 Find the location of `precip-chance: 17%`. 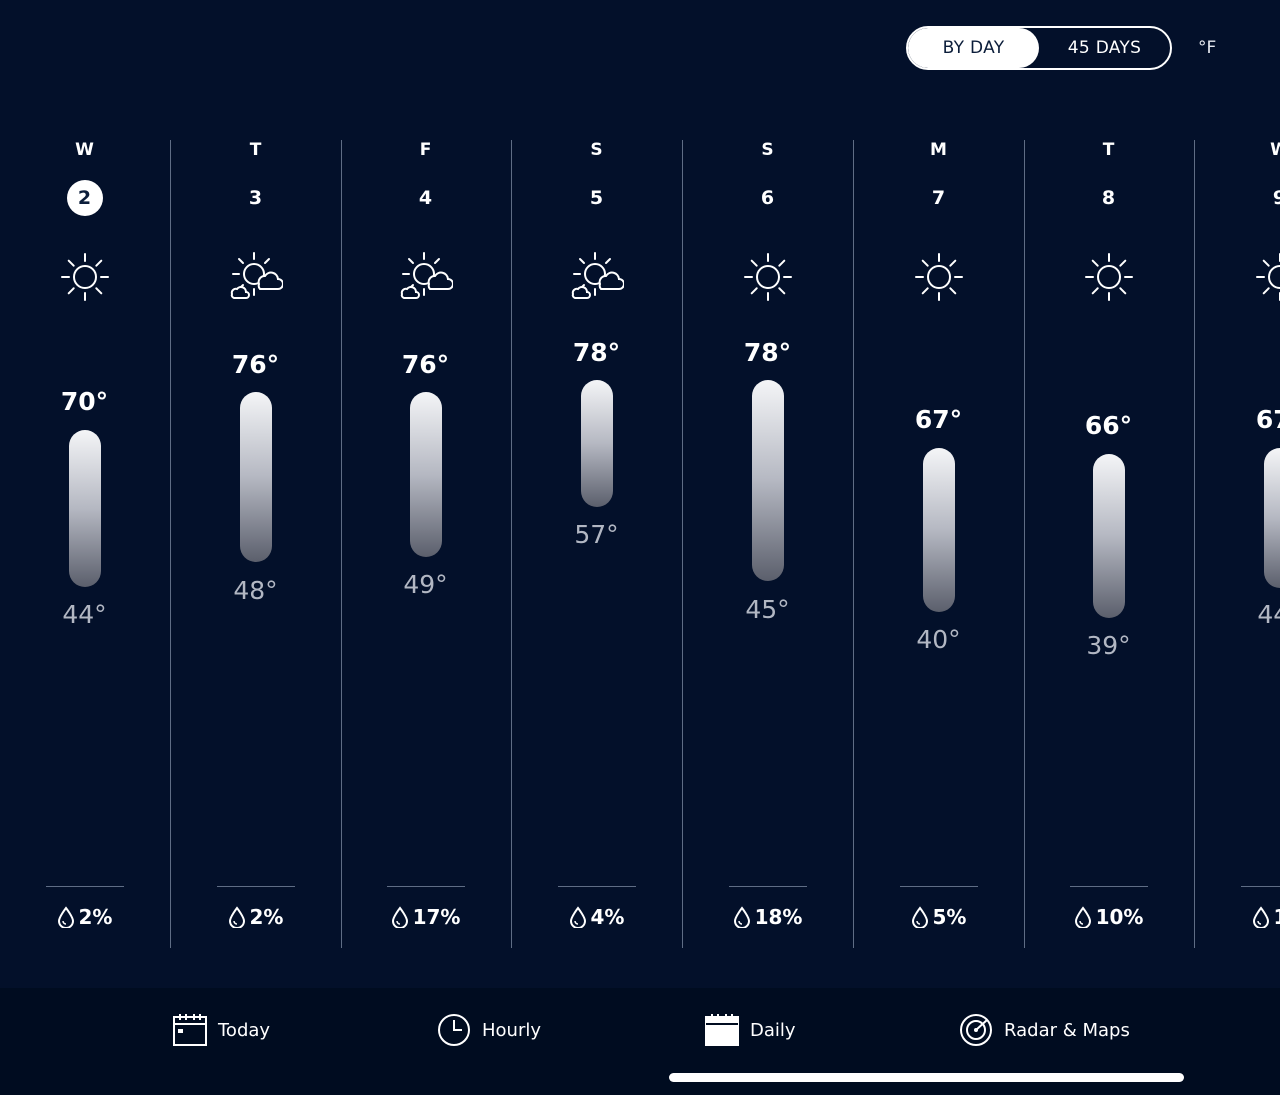

precip-chance: 17% is located at coordinates (425, 917).